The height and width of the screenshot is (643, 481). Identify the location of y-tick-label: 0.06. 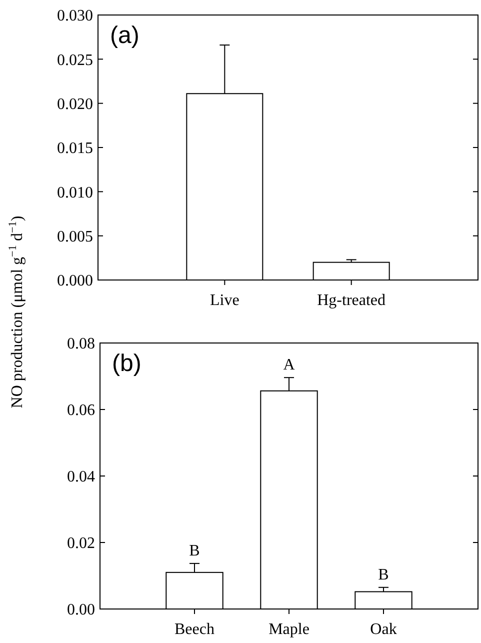
(81, 411).